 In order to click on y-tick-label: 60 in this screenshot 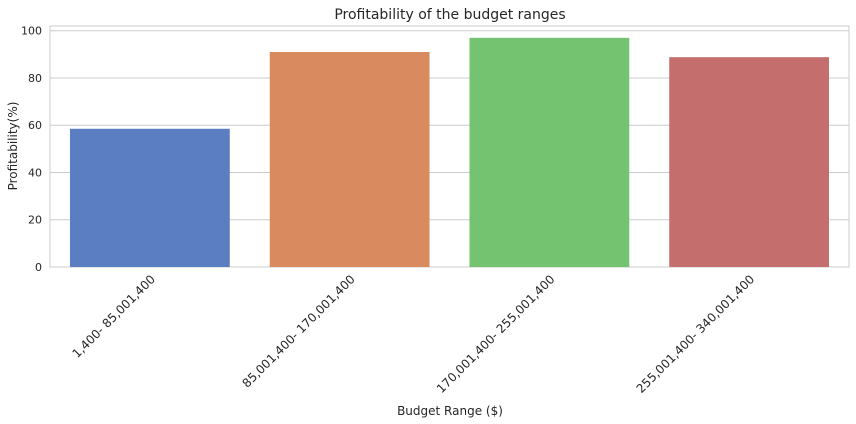, I will do `click(35, 125)`.